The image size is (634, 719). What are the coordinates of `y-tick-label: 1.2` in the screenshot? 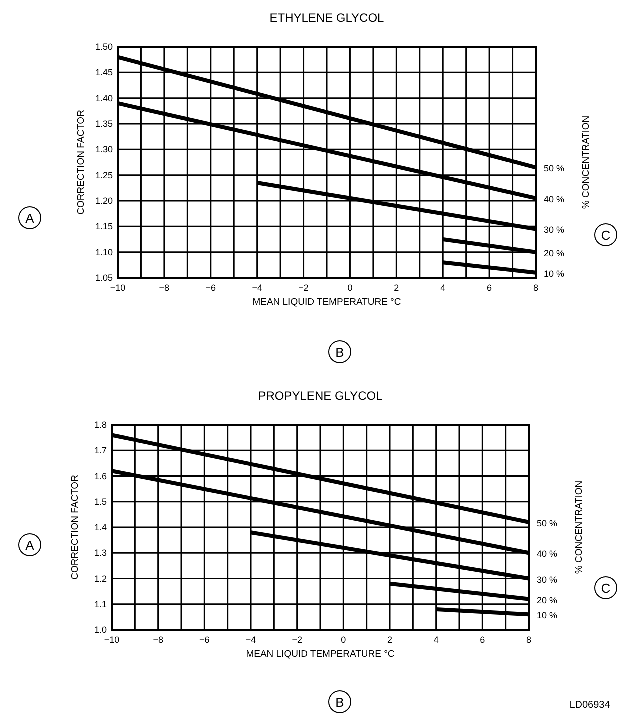 It's located at (100, 579).